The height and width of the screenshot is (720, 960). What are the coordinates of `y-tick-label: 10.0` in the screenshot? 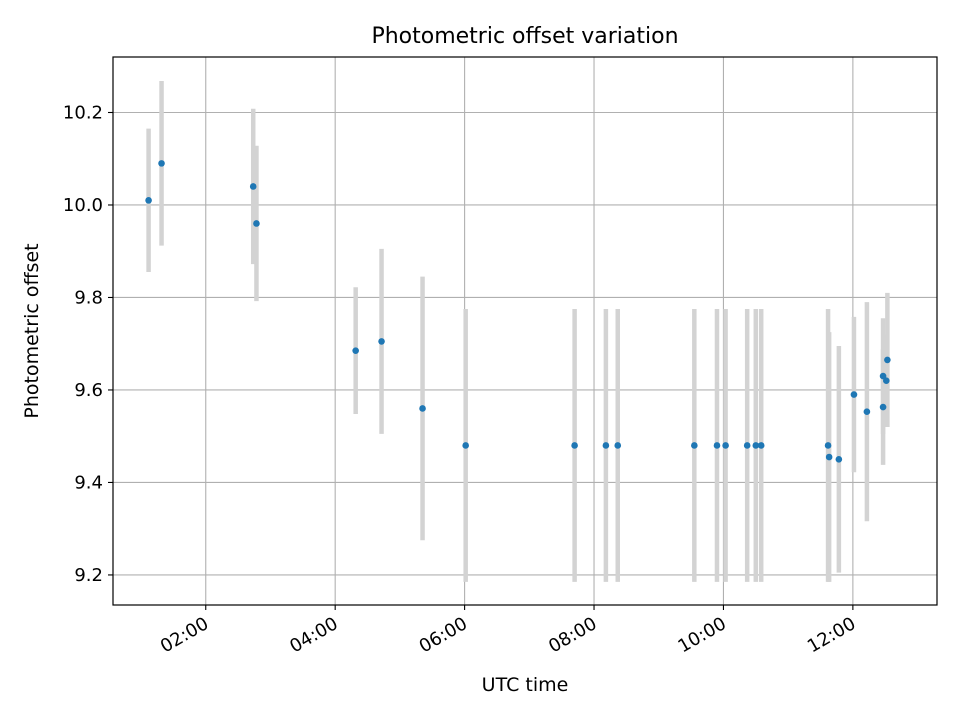 It's located at (83, 205).